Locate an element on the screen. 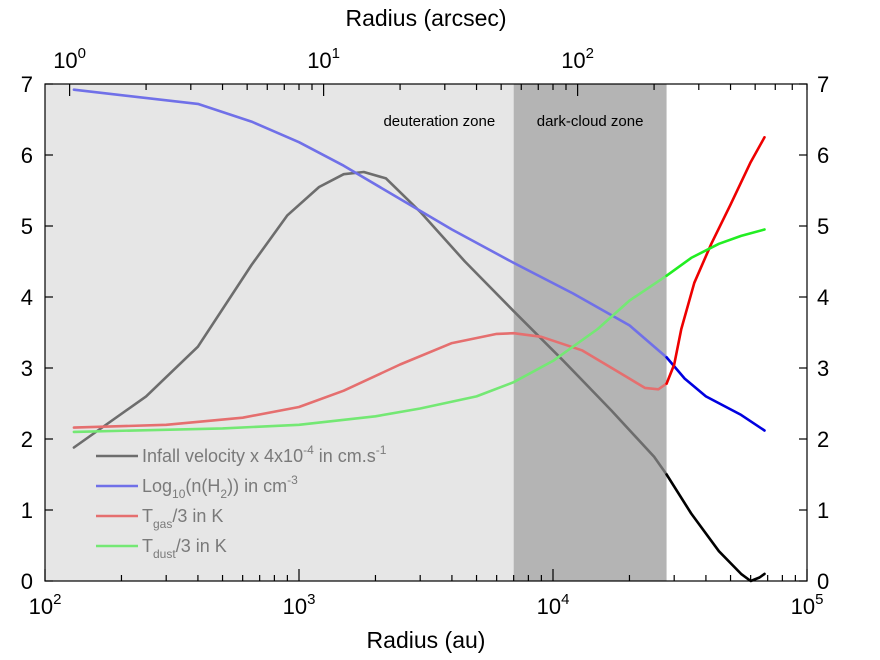 The width and height of the screenshot is (880, 660). series-line-1-outer is located at coordinates (715, 394).